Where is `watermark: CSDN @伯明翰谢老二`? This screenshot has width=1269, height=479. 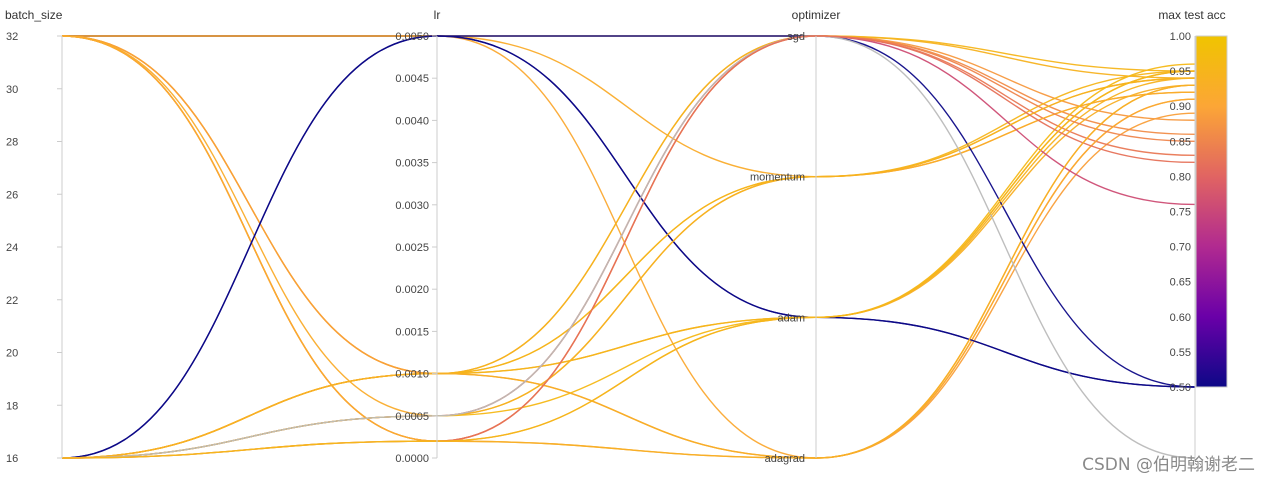 watermark: CSDN @伯明翰谢老二 is located at coordinates (1168, 465).